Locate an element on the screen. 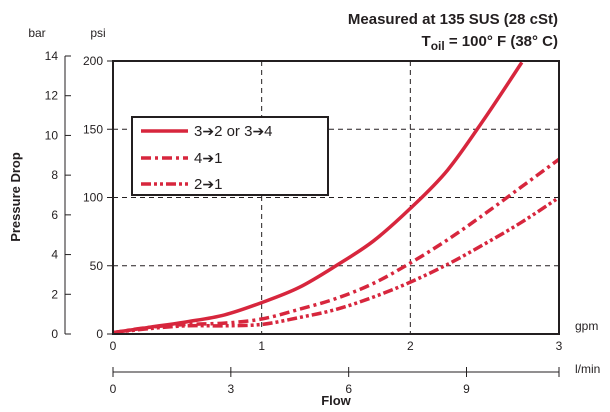 This screenshot has height=412, width=610. y-unit-psi: psi is located at coordinates (97, 33).